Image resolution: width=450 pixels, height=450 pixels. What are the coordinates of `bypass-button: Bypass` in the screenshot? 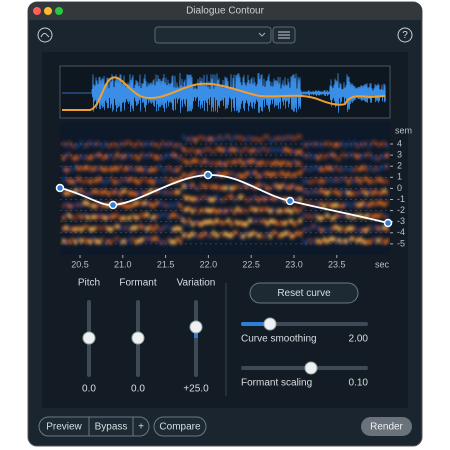 It's located at (111, 427).